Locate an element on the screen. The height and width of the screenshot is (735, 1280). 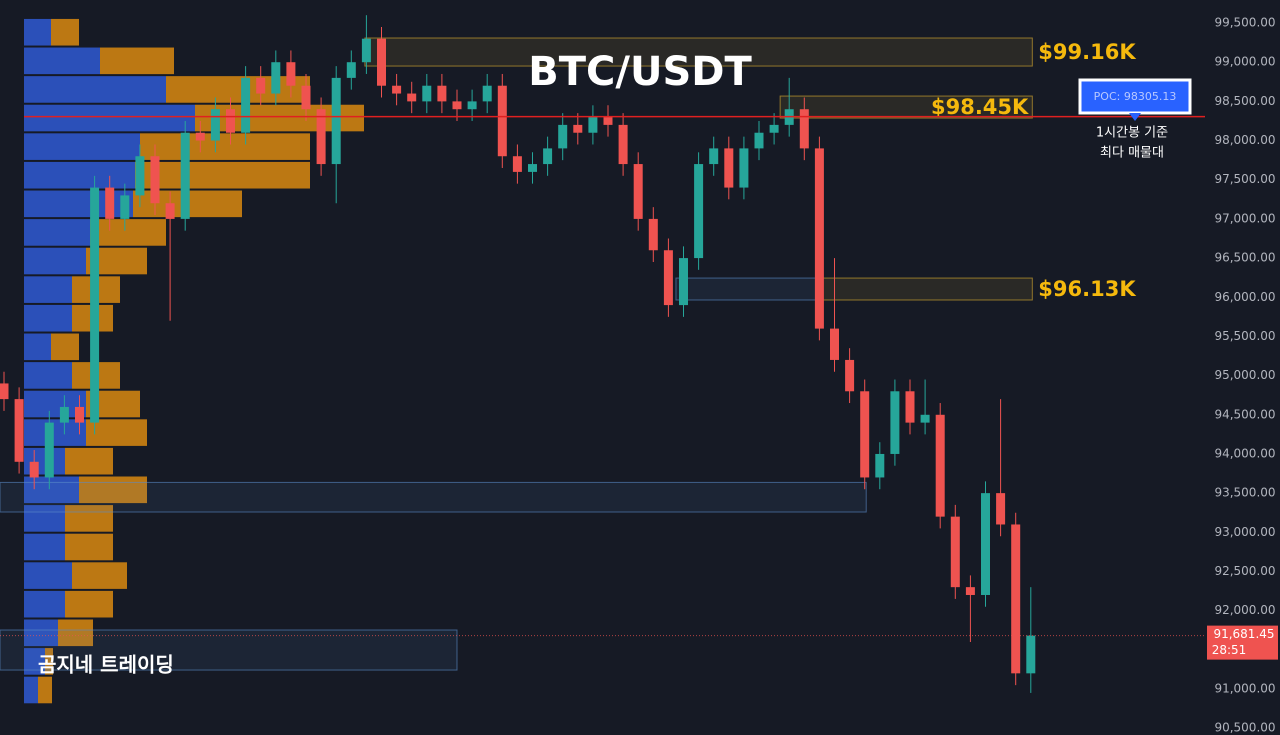
chart-title: BTC/USDT is located at coordinates (640, 72).